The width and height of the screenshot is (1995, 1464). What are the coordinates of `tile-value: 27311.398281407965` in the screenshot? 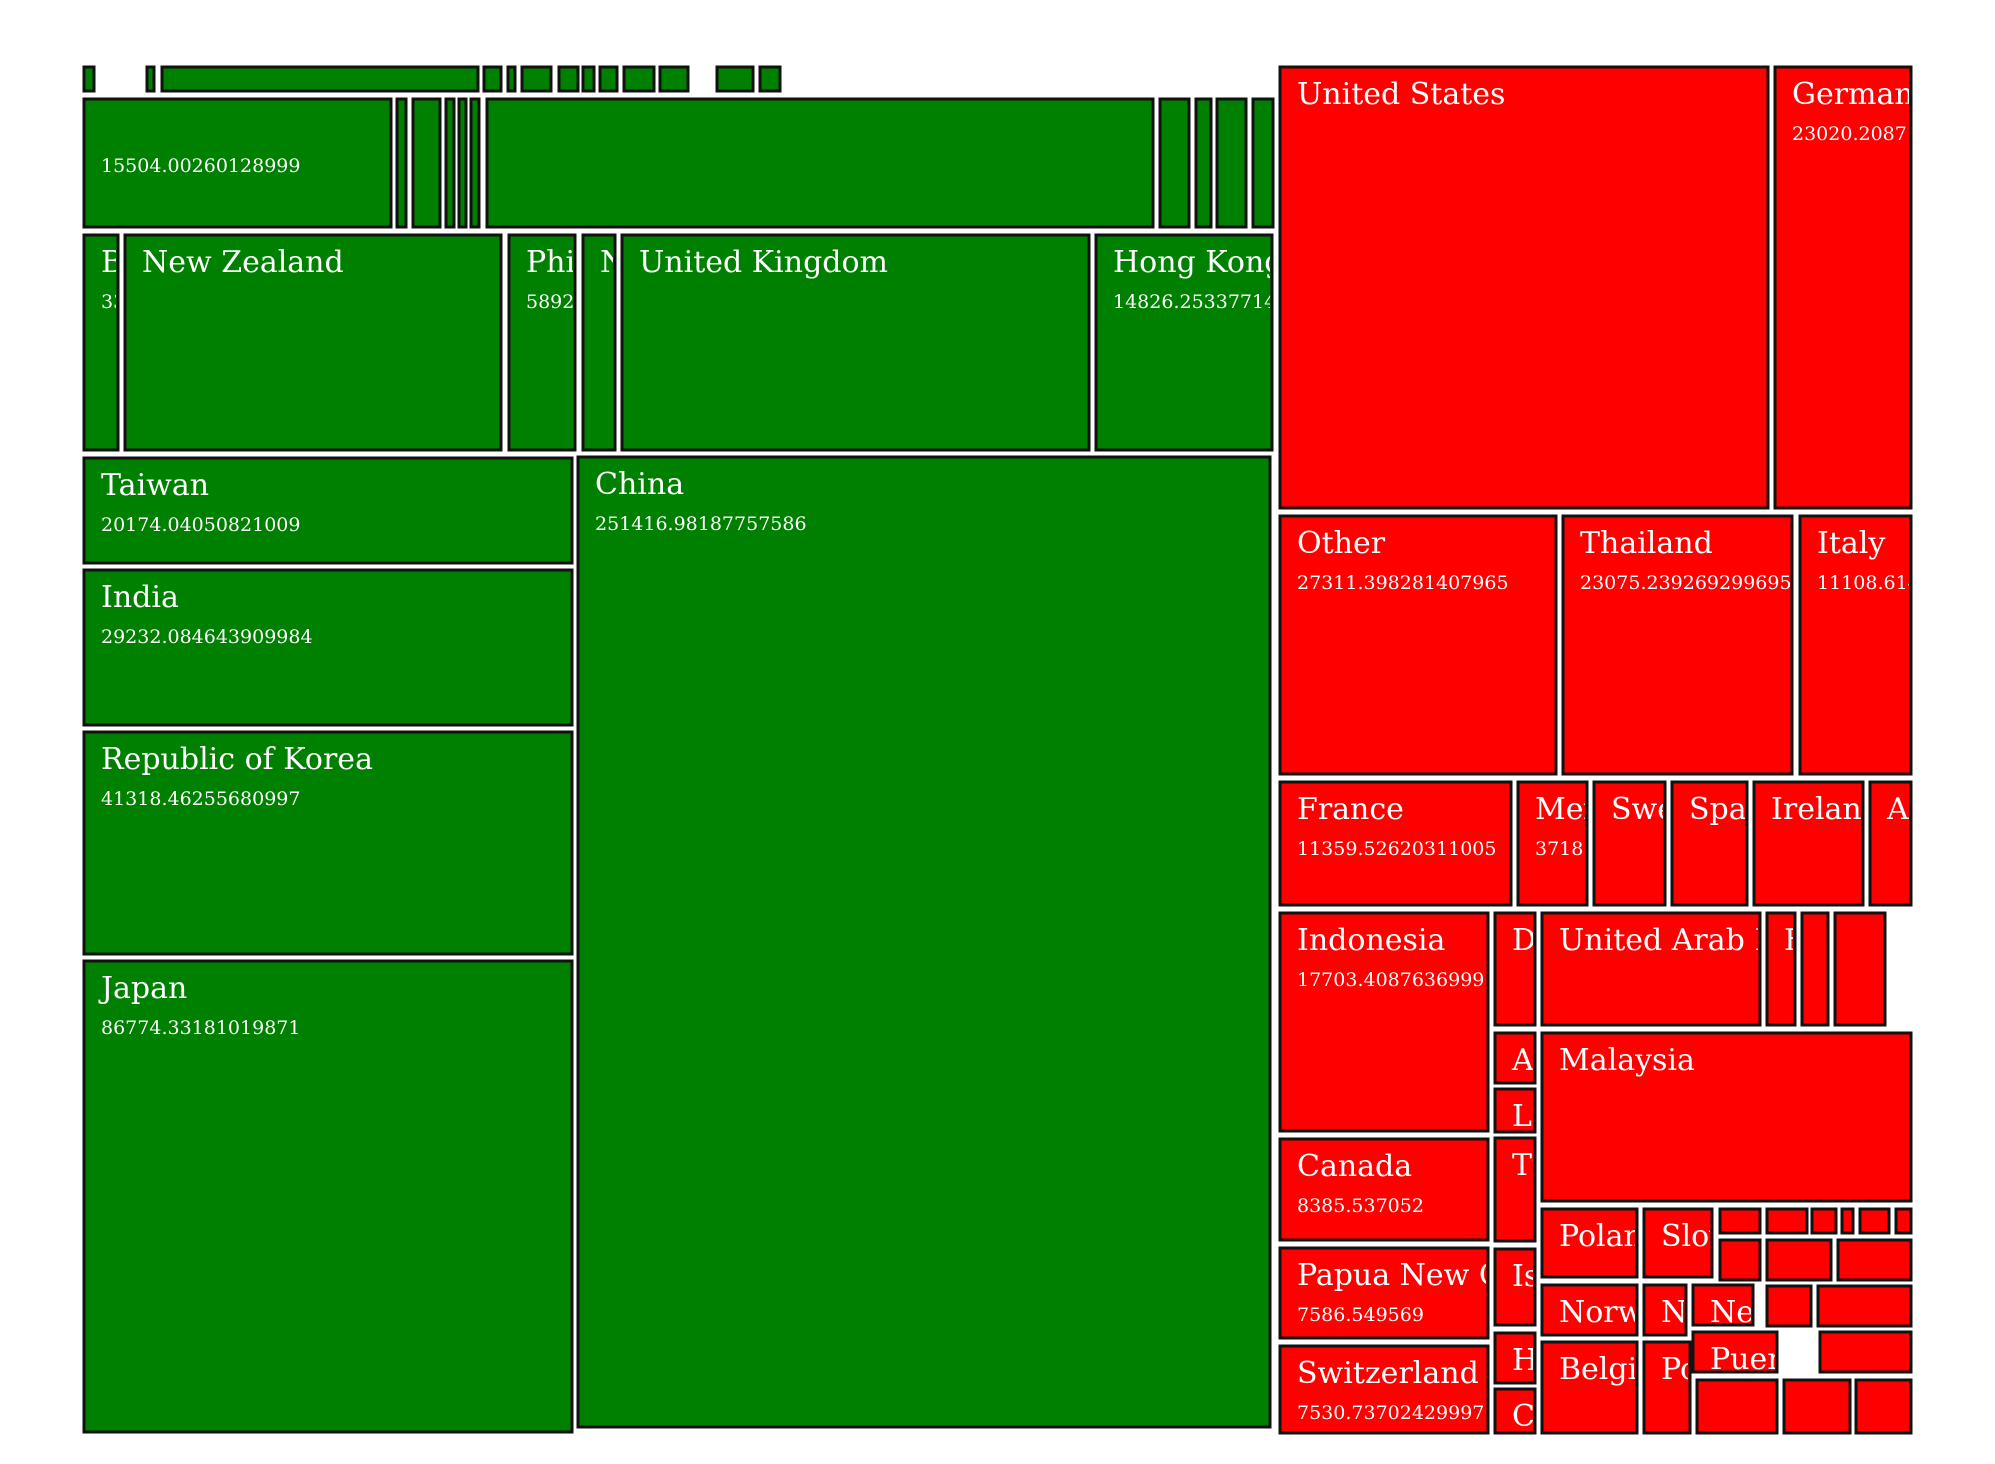 It's located at (1403, 583).